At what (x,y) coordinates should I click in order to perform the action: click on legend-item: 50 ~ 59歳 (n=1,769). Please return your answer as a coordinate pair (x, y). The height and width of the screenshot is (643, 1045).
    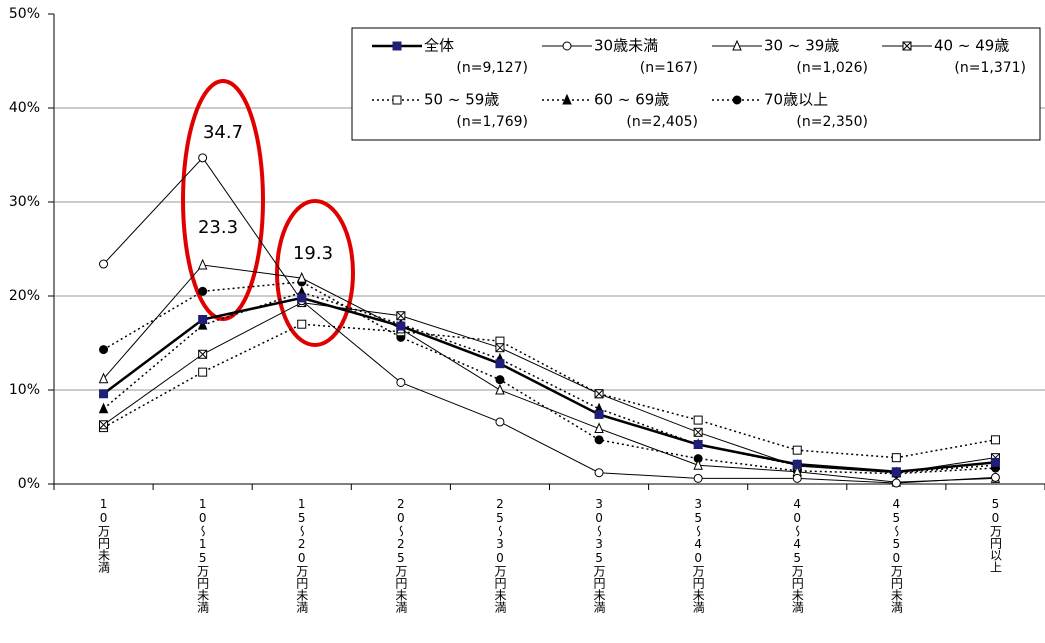
    Looking at the image, I should click on (450, 110).